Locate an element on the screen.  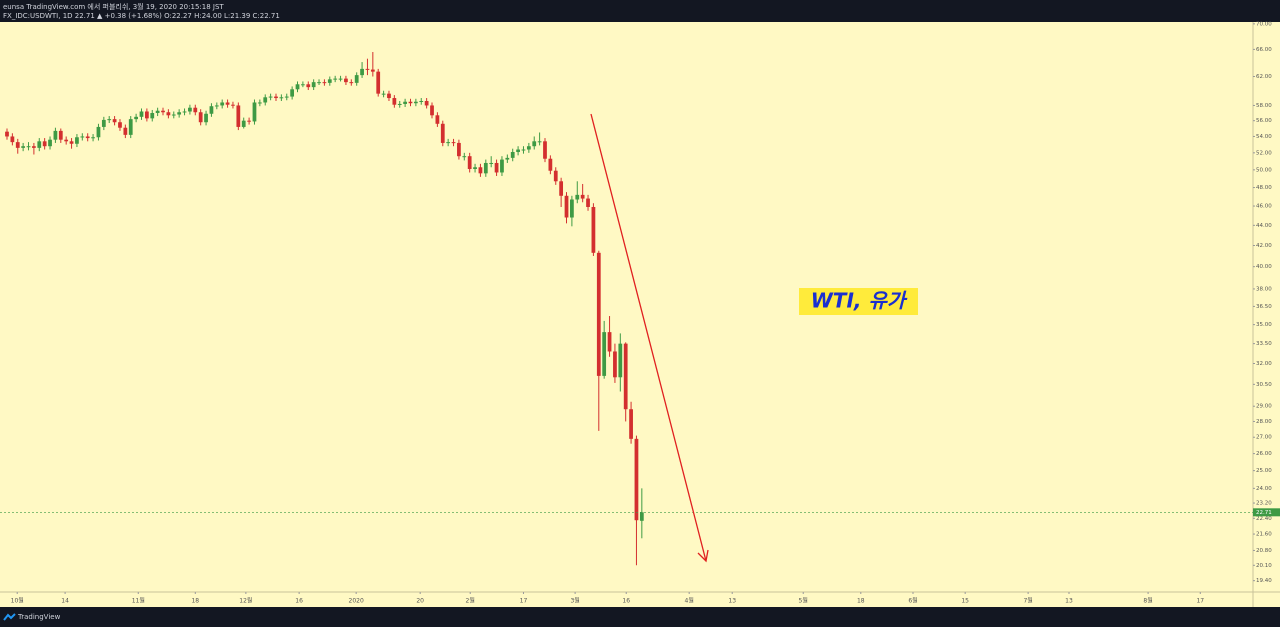
brand: TradingView is located at coordinates (39, 617).